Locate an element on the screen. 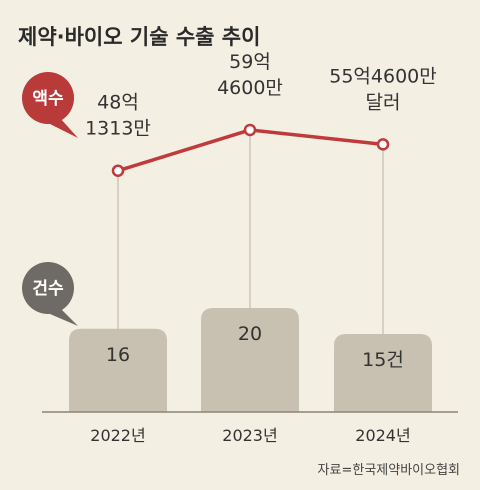 The height and width of the screenshot is (490, 480). x-tick-label: 2022년 is located at coordinates (117, 435).